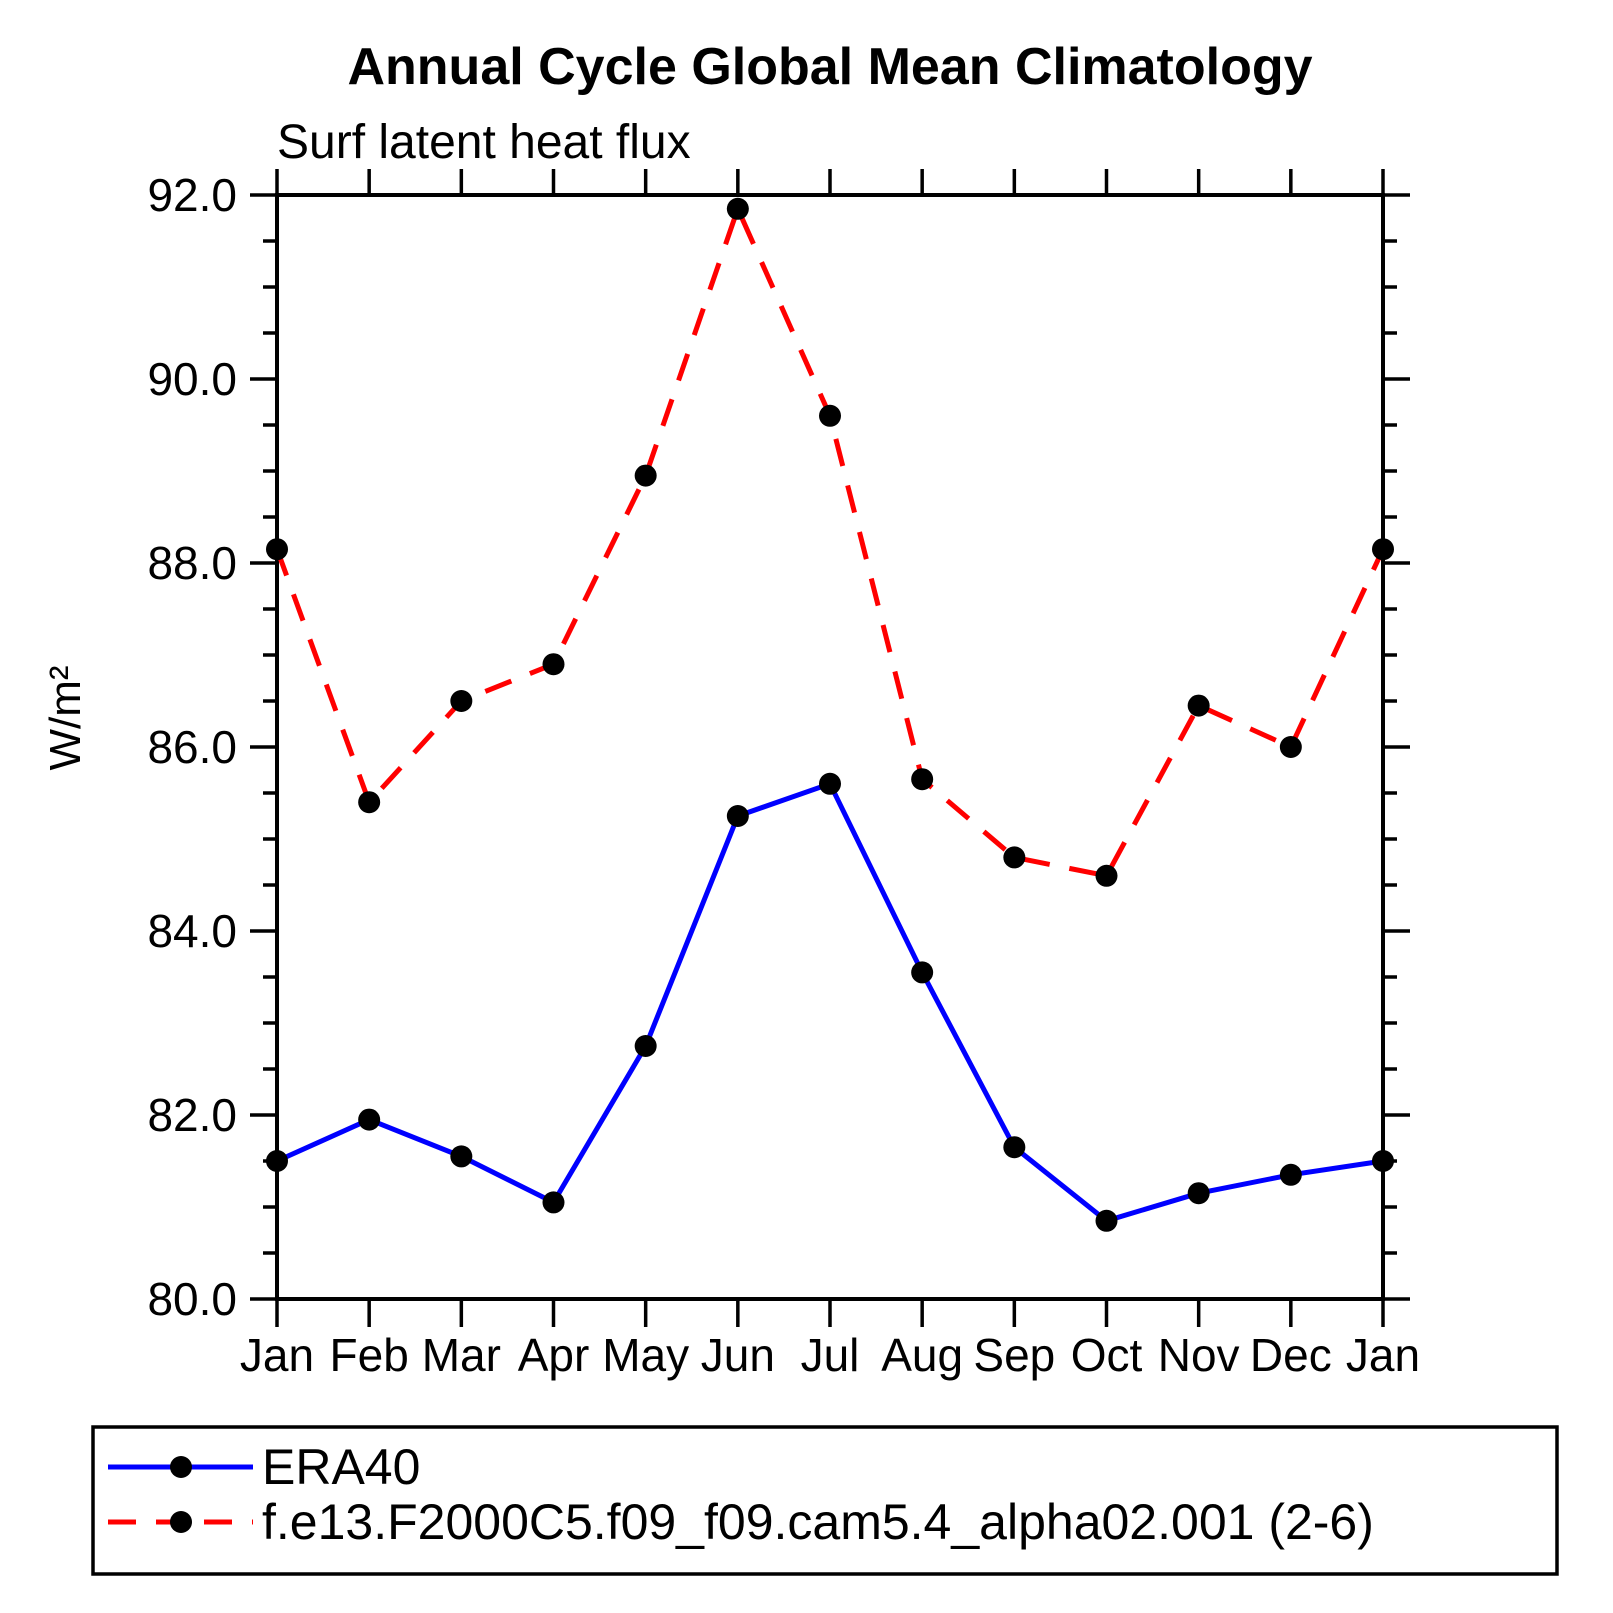  I want to click on x-tick-label: Mar, so click(461, 1355).